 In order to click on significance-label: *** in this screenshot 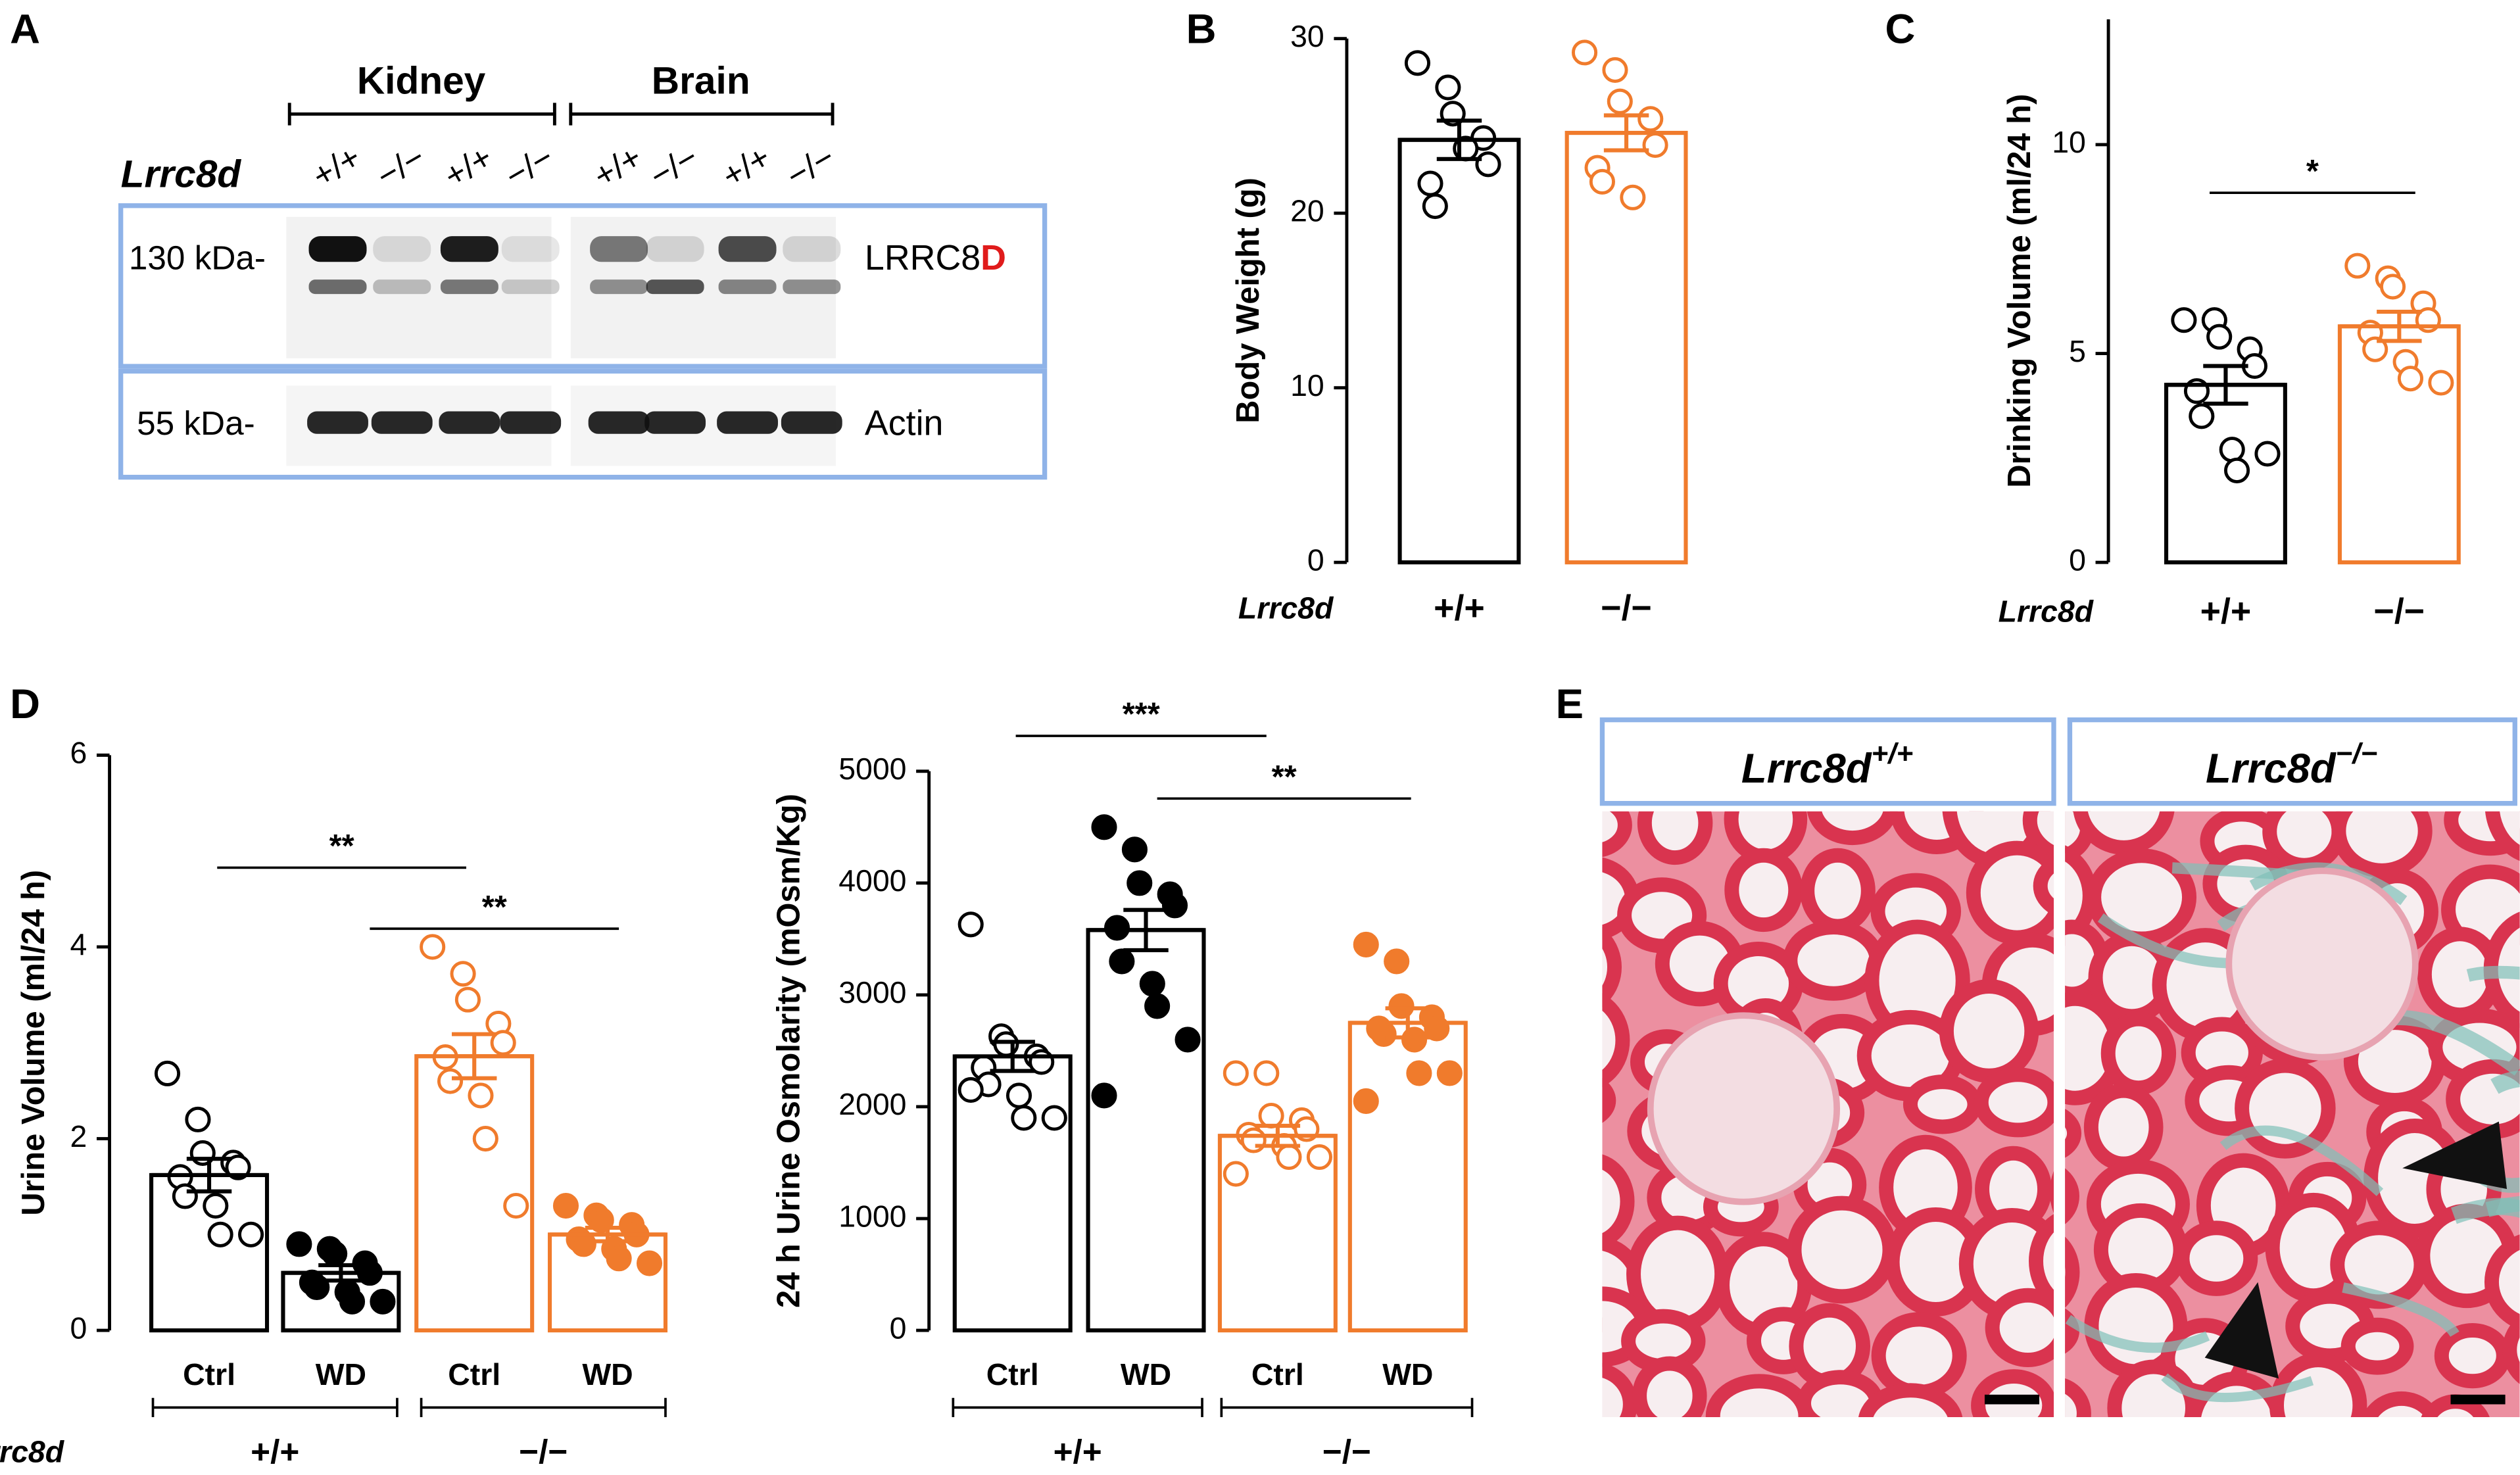, I will do `click(1141, 715)`.